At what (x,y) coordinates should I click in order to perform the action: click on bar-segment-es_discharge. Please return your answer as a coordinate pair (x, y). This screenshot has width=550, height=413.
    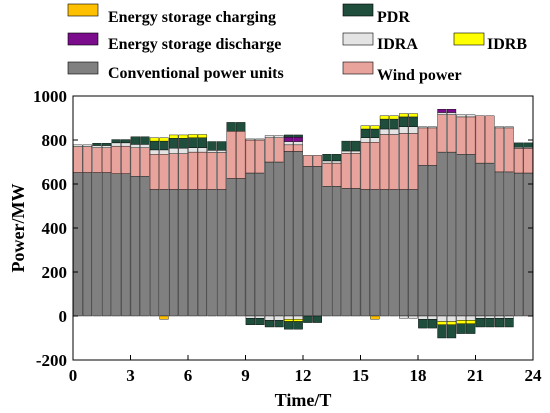
    Looking at the image, I should click on (451, 110).